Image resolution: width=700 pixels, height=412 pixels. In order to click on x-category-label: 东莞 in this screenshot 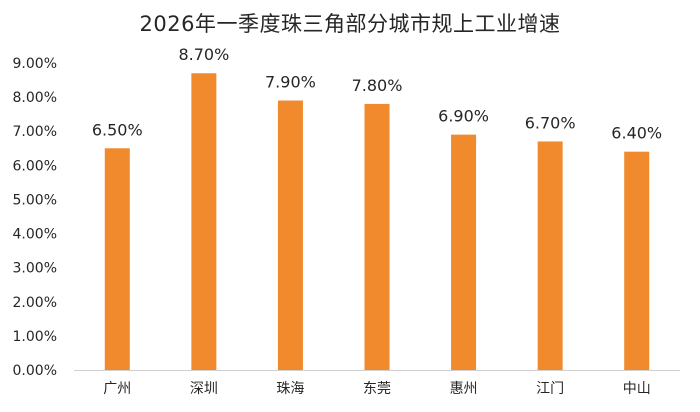, I will do `click(377, 389)`.